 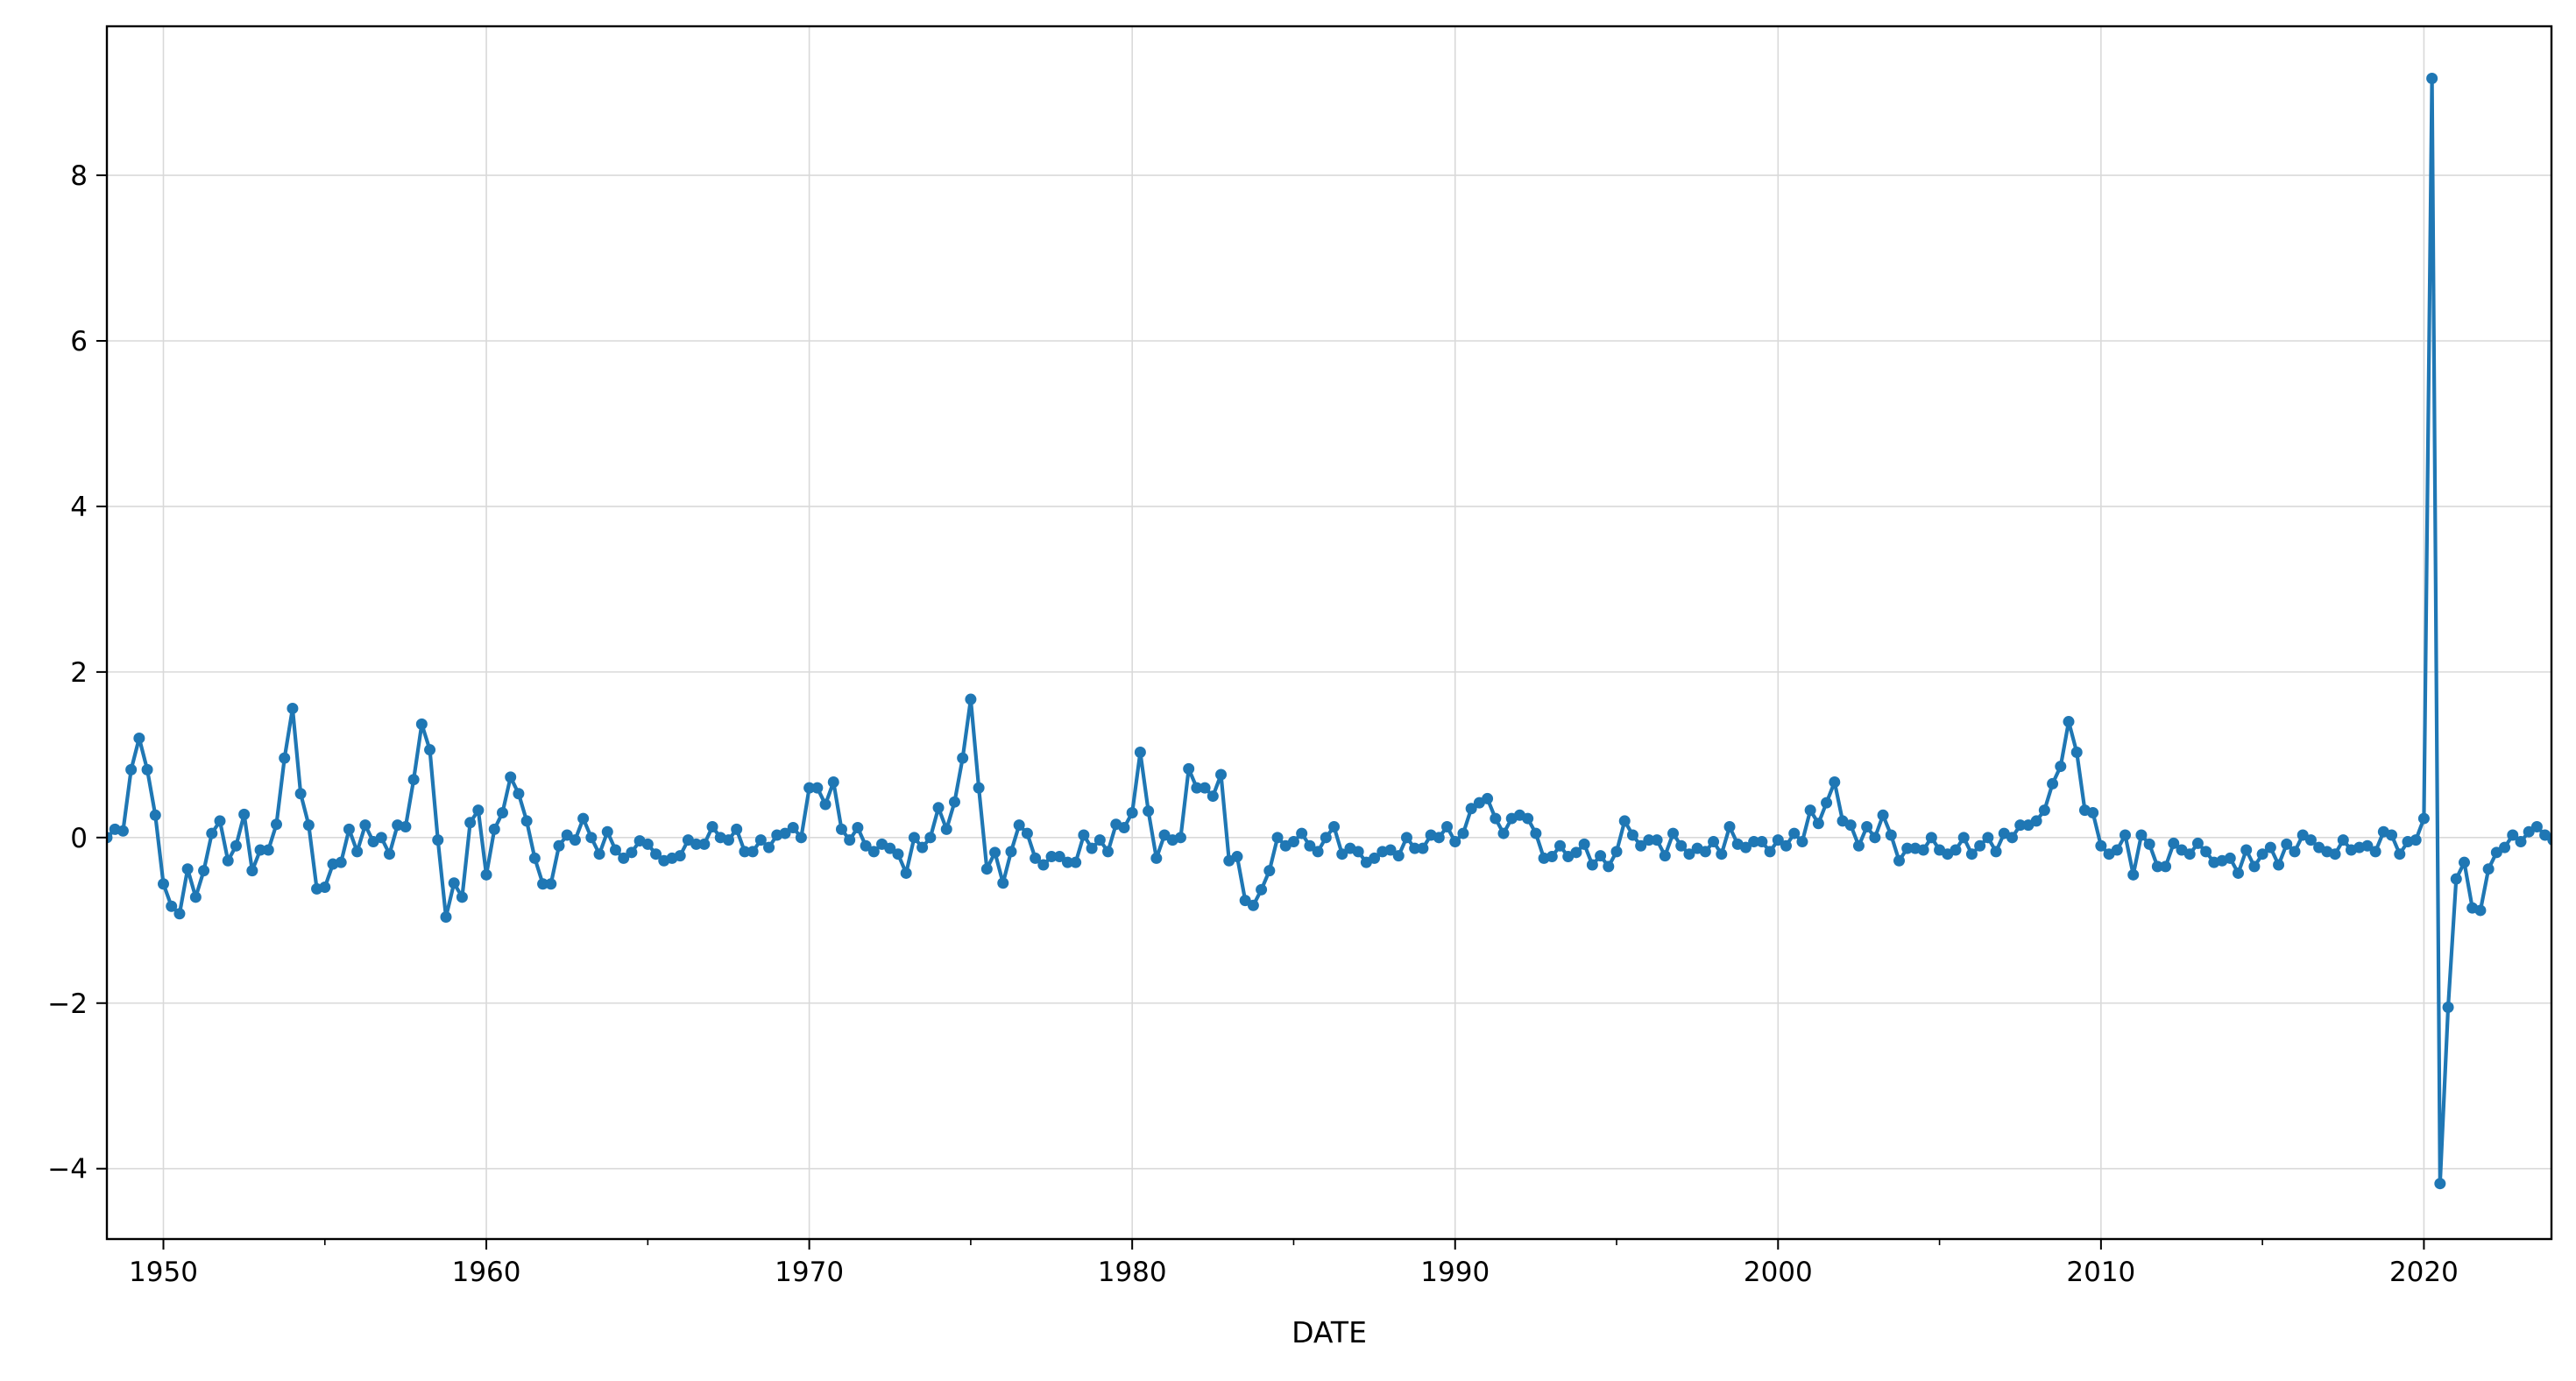 I want to click on y-tick-label: −2, so click(x=67, y=1004).